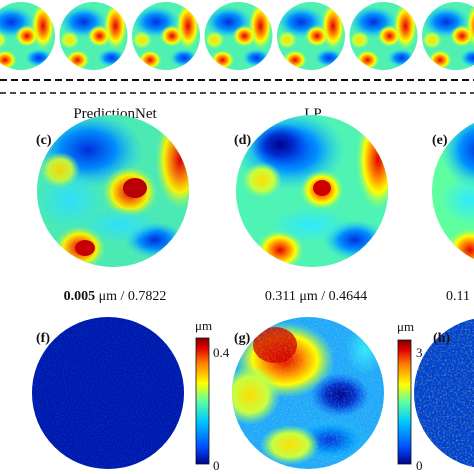 The height and width of the screenshot is (474, 474). What do you see at coordinates (216, 465) in the screenshot?
I see `colorbar-f-min: 0` at bounding box center [216, 465].